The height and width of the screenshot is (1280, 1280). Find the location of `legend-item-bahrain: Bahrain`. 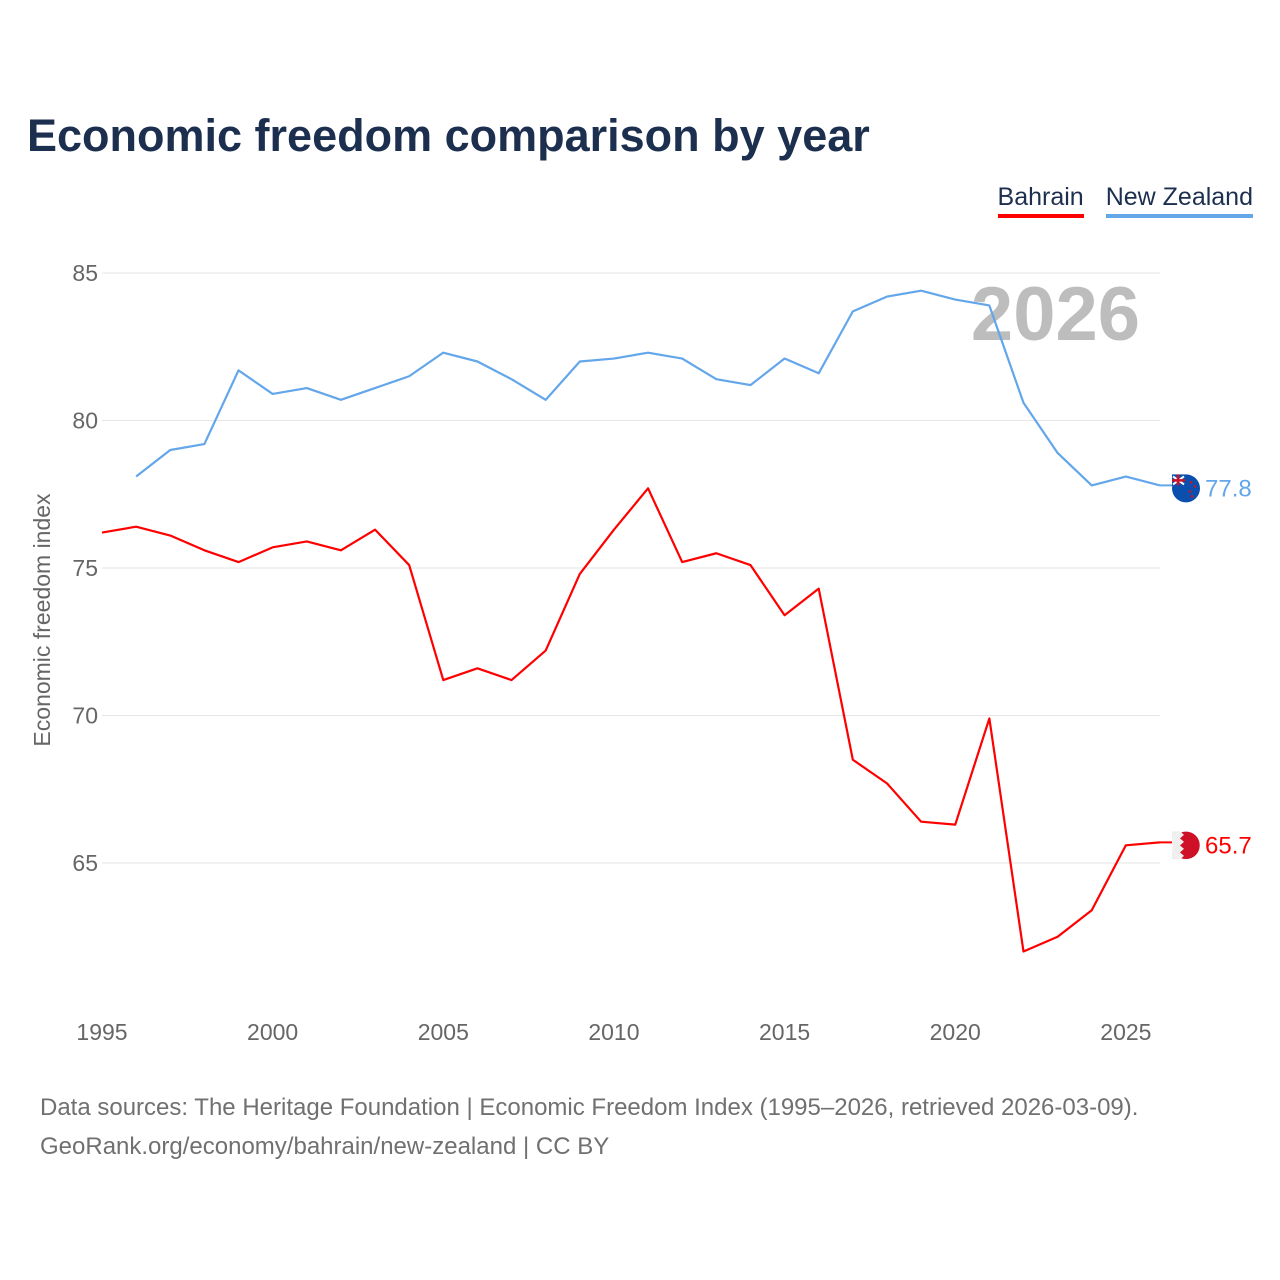

legend-item-bahrain: Bahrain is located at coordinates (1040, 200).